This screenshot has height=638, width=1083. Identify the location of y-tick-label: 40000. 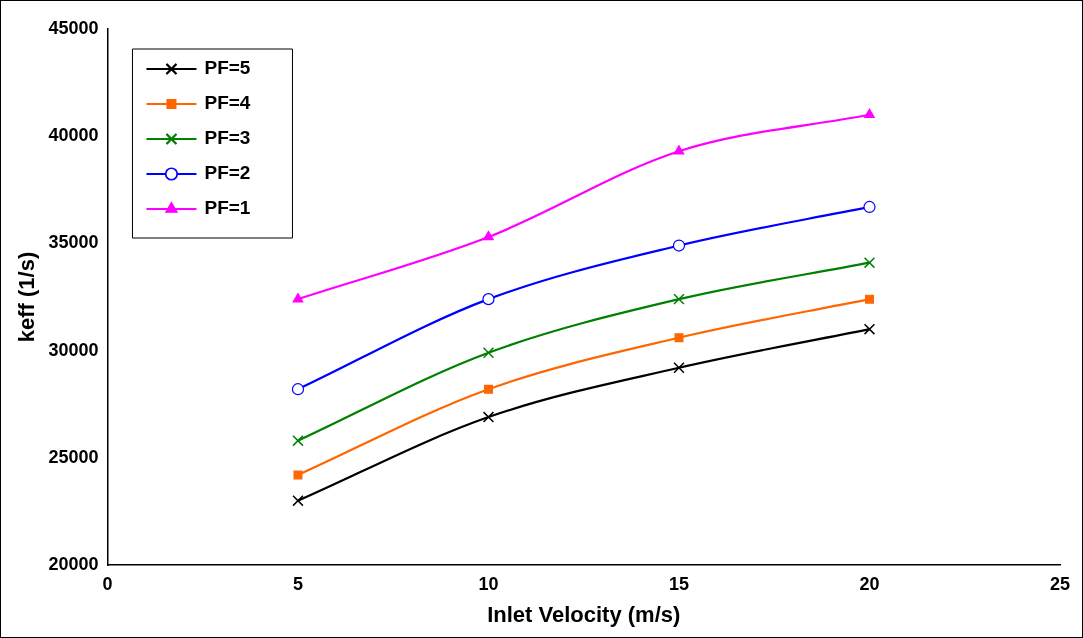
(73, 135).